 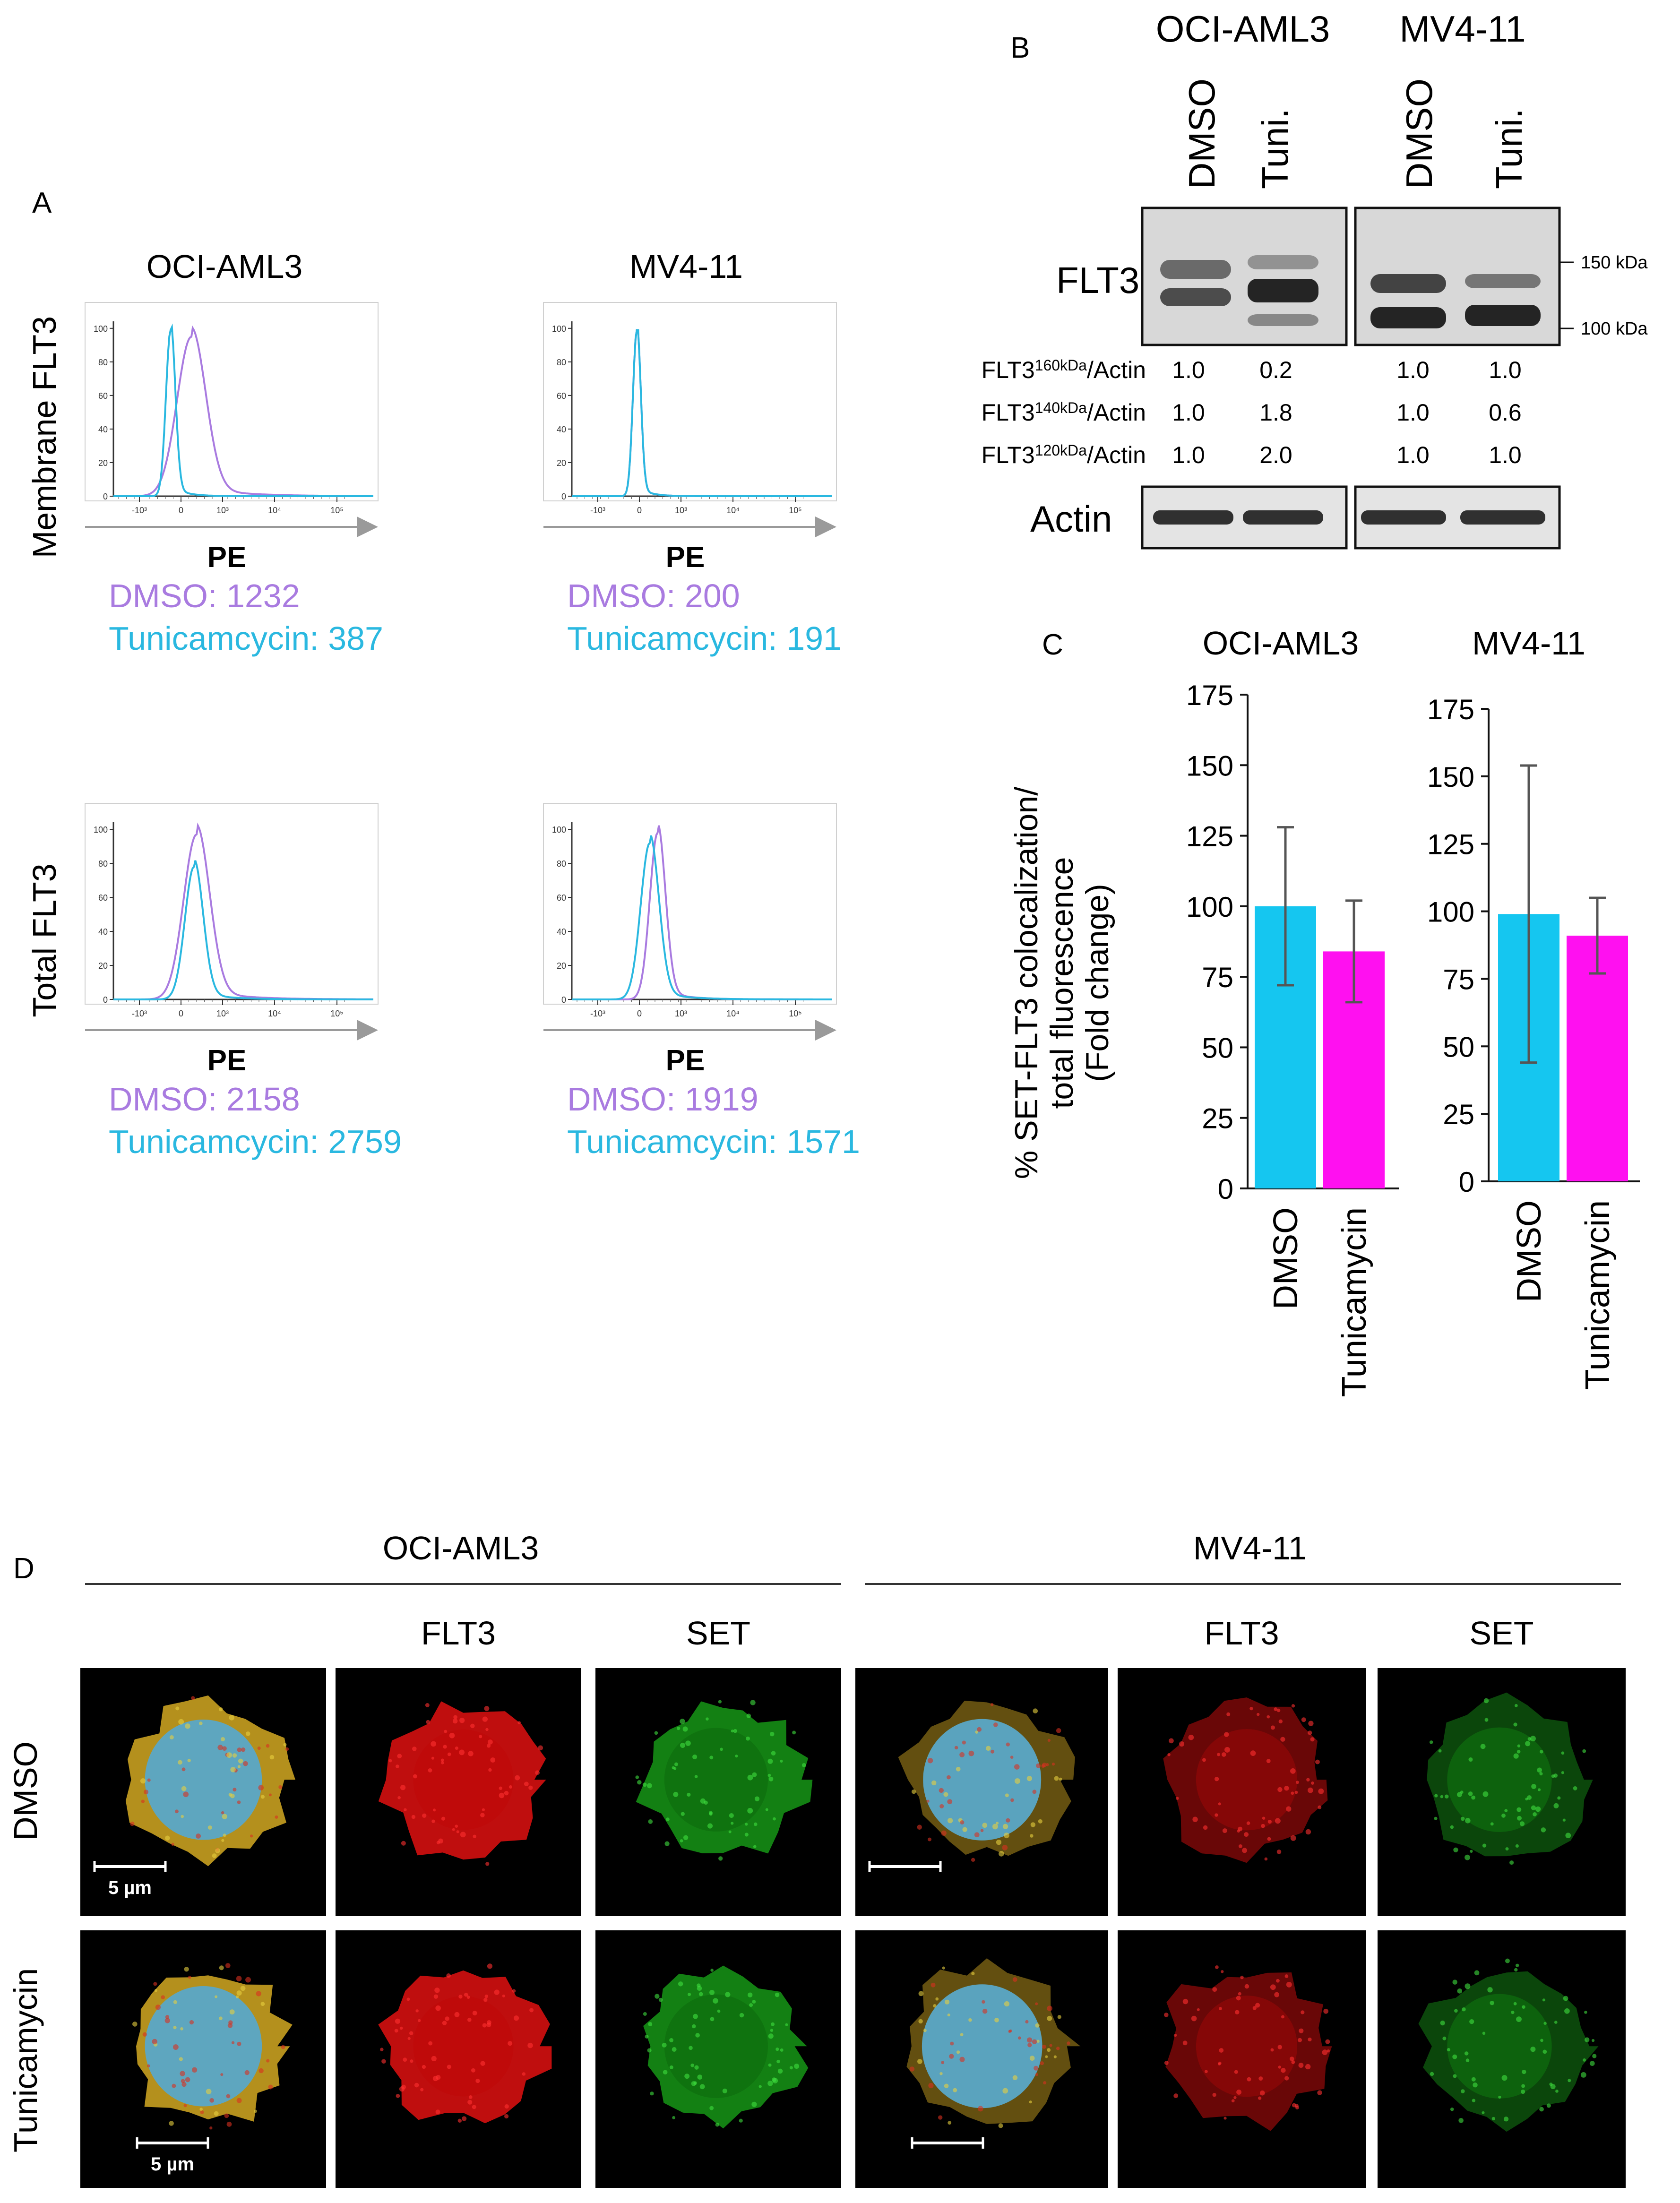 I want to click on blot-band-actin, so click(x=1403, y=517).